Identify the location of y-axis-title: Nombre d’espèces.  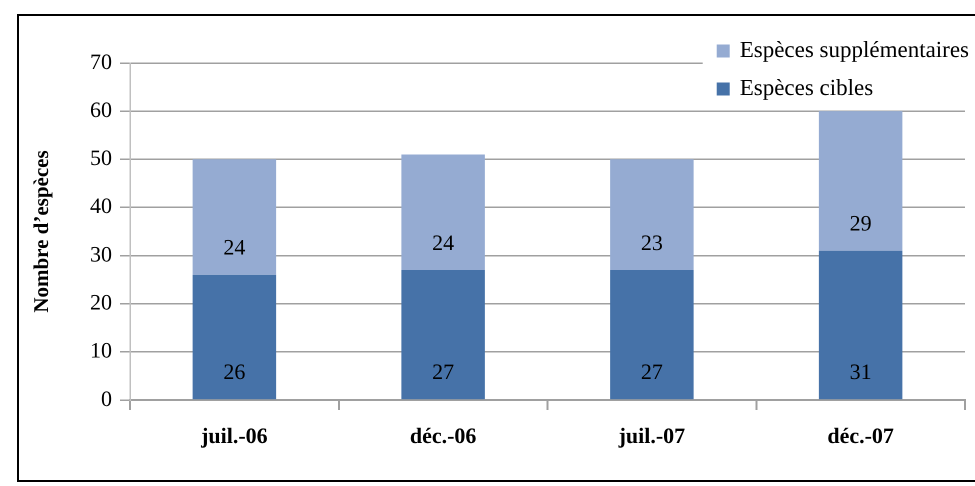
(41, 231).